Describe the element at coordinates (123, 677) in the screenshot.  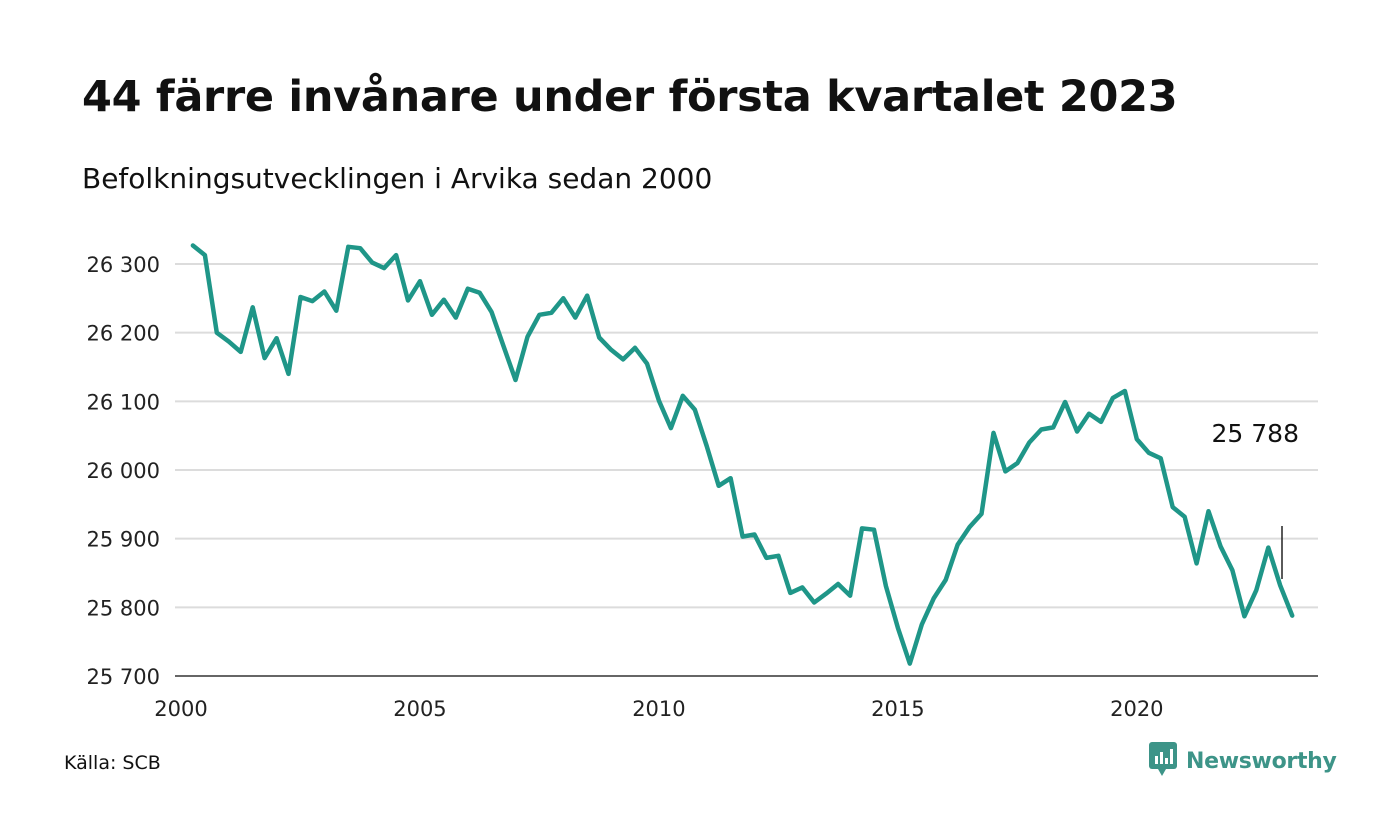
I see `y-tick-label: 25 700` at that location.